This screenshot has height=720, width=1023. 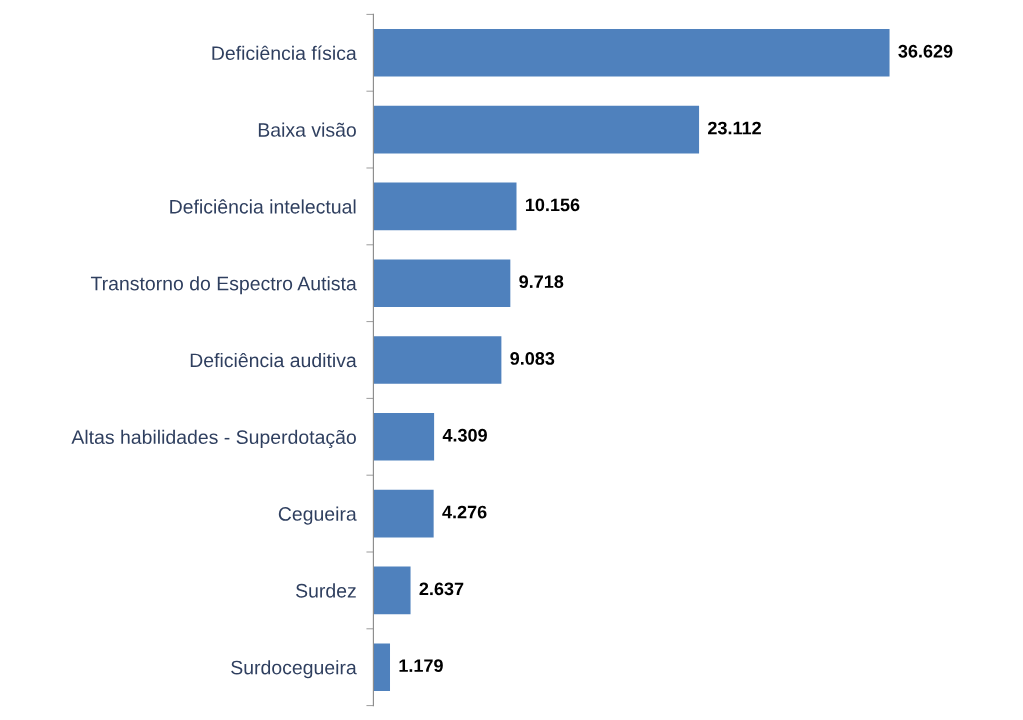 I want to click on data-label: 4.276, so click(x=464, y=512).